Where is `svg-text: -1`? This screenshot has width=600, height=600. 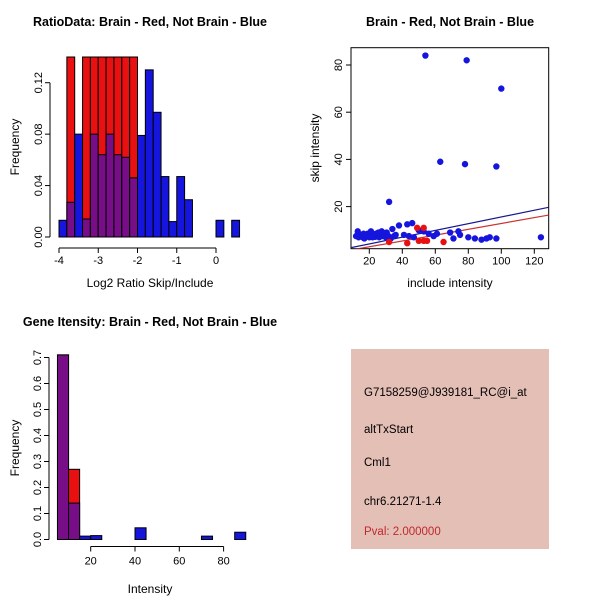
svg-text: -1 is located at coordinates (177, 261).